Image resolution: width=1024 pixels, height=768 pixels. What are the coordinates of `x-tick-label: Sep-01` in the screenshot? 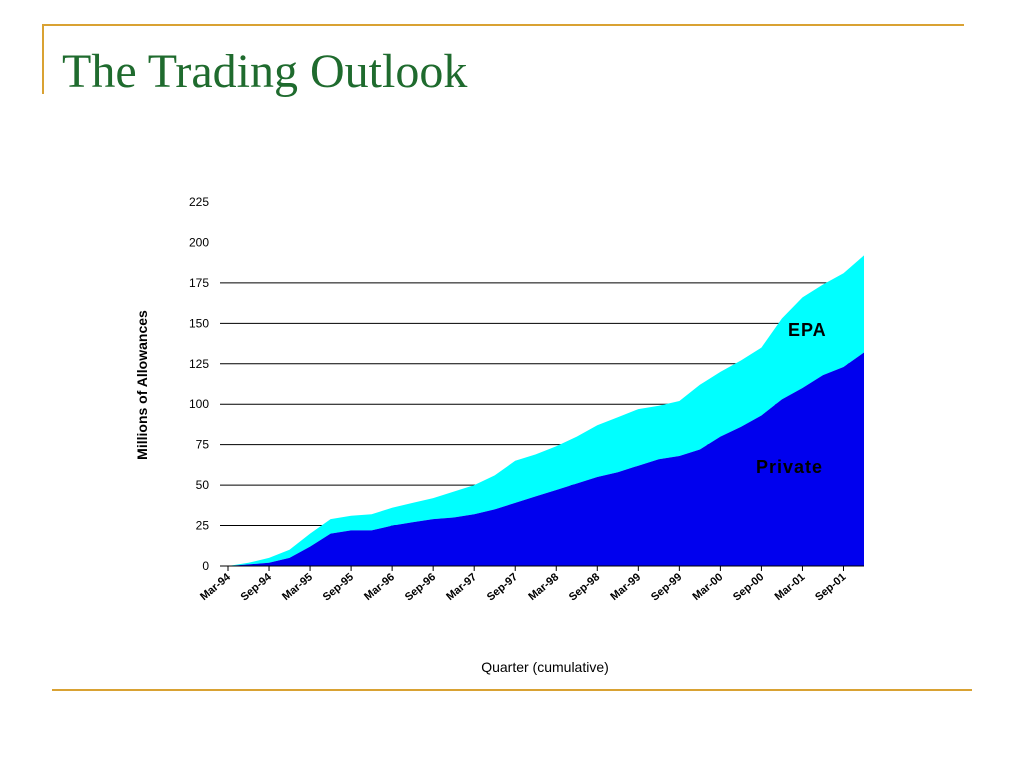 It's located at (830, 587).